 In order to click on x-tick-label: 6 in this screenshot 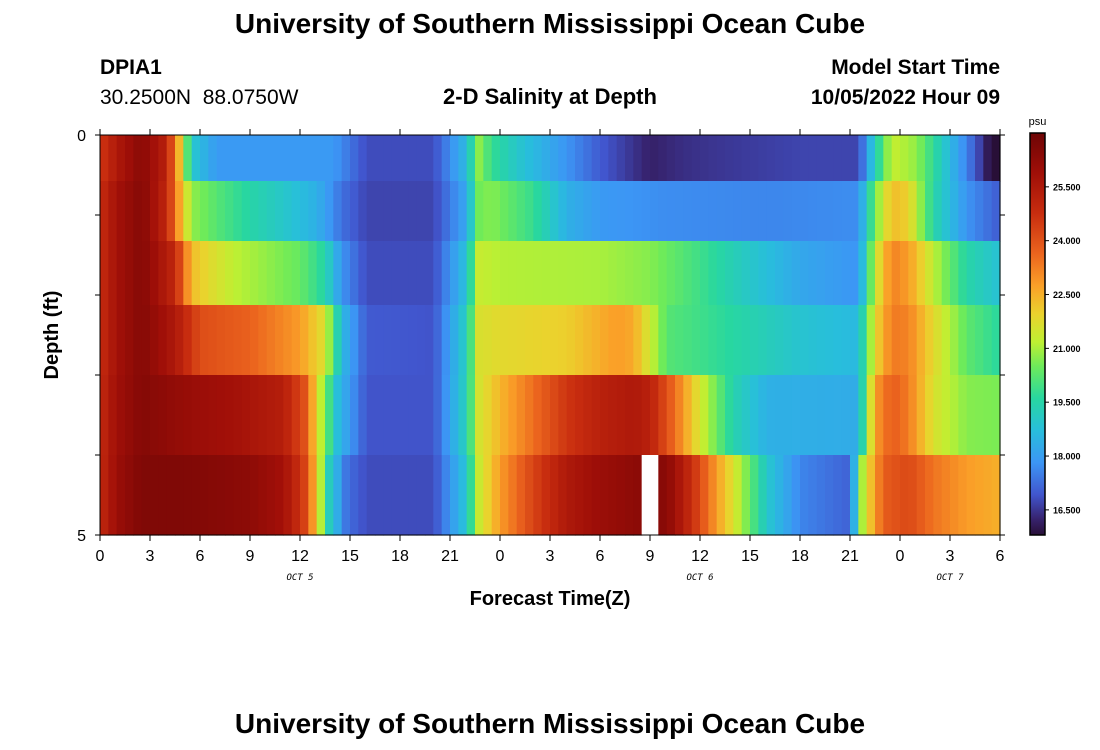, I will do `click(1000, 556)`.